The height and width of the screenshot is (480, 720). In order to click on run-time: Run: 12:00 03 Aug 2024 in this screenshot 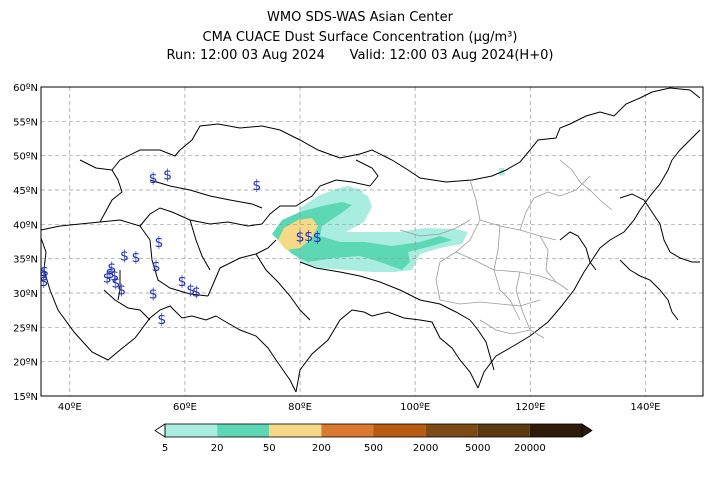, I will do `click(245, 55)`.